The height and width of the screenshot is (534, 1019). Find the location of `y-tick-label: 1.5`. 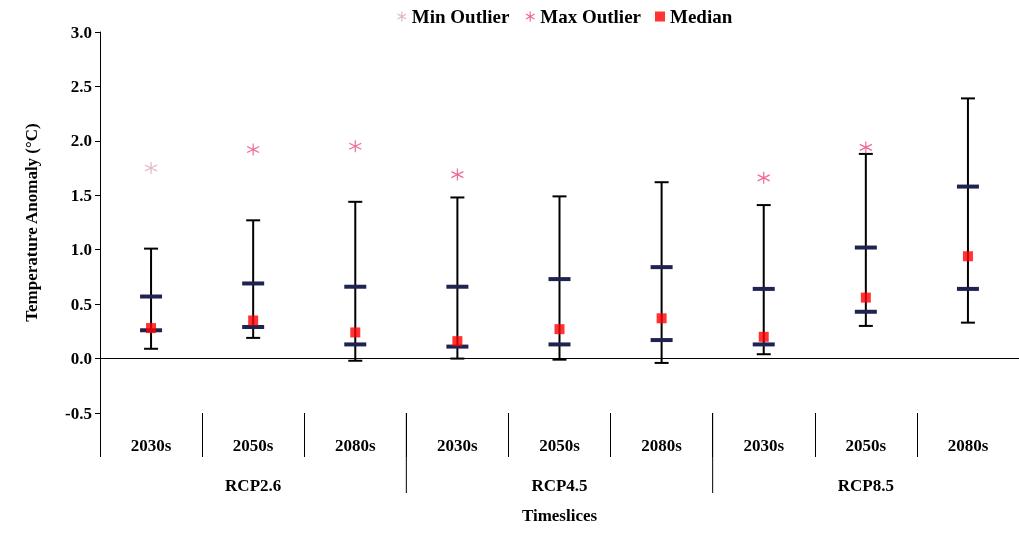

y-tick-label: 1.5 is located at coordinates (81, 195).